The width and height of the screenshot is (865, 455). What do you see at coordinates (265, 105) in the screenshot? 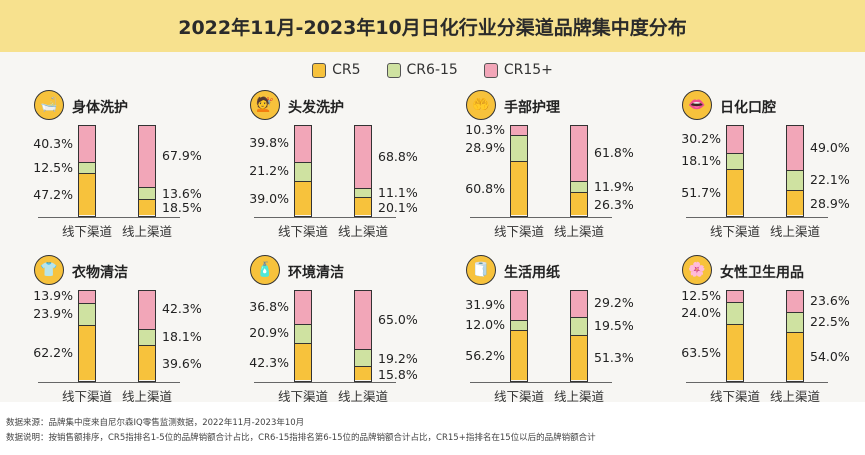
I see `hair-care-icon: 💇` at bounding box center [265, 105].